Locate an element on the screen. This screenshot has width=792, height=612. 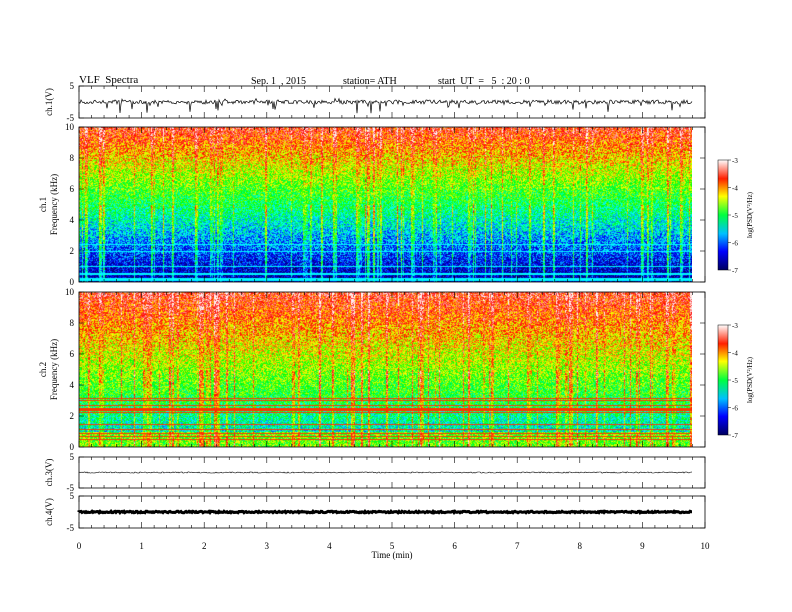
x-tick-label: 10 is located at coordinates (706, 546).